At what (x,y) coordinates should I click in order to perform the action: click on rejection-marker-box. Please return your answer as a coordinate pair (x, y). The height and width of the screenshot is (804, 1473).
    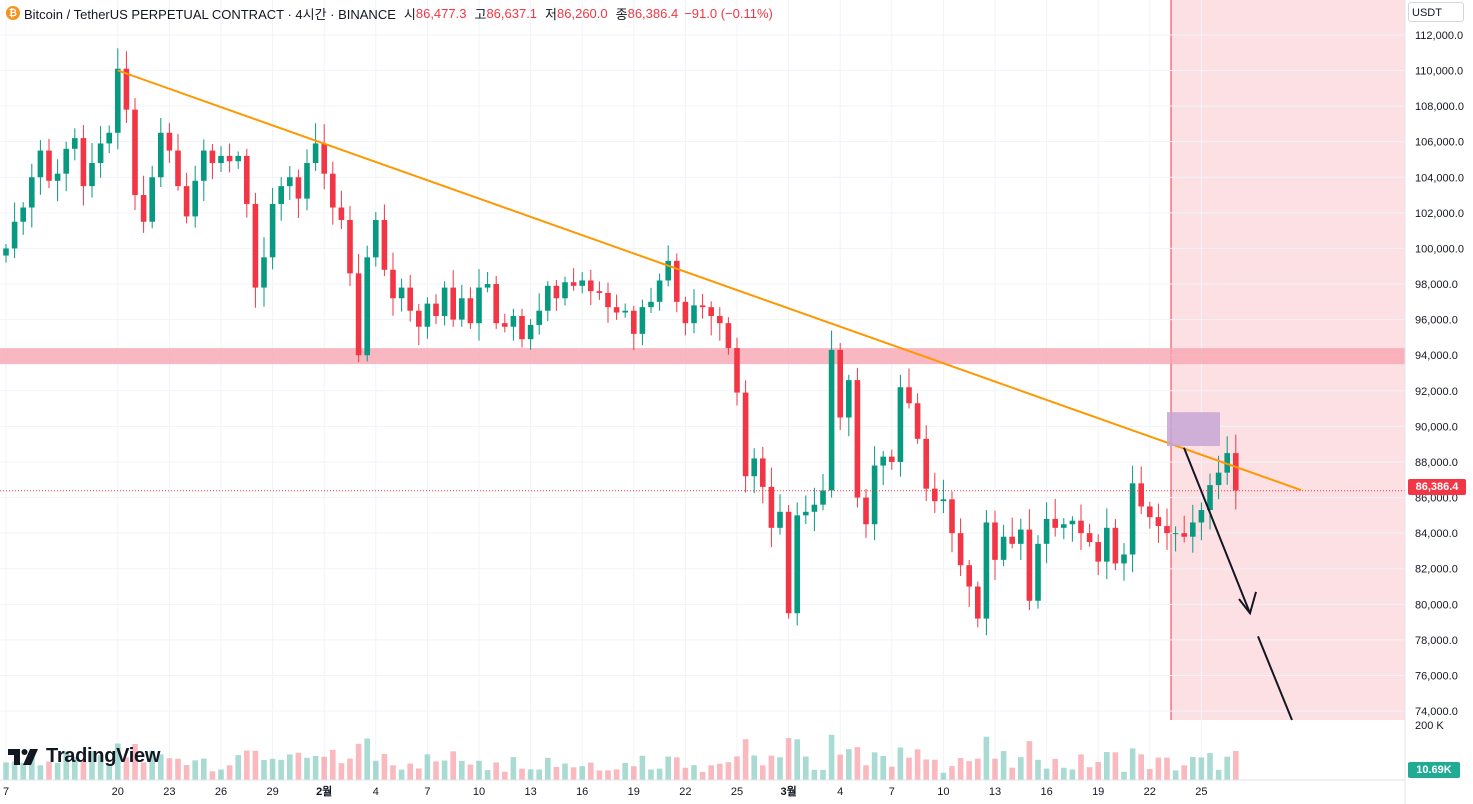
    Looking at the image, I should click on (1193, 429).